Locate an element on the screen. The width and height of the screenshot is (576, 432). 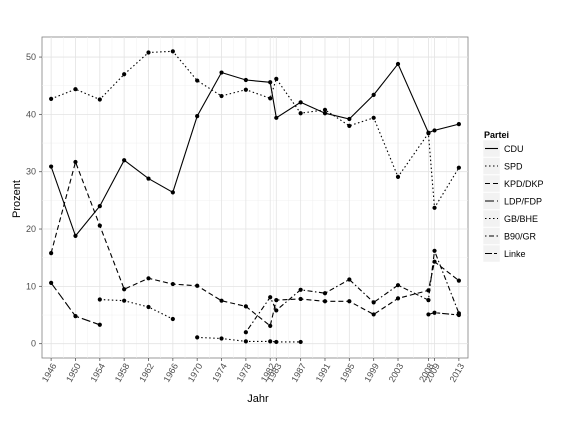
legend-key-kpd-dkp is located at coordinates (491, 183).